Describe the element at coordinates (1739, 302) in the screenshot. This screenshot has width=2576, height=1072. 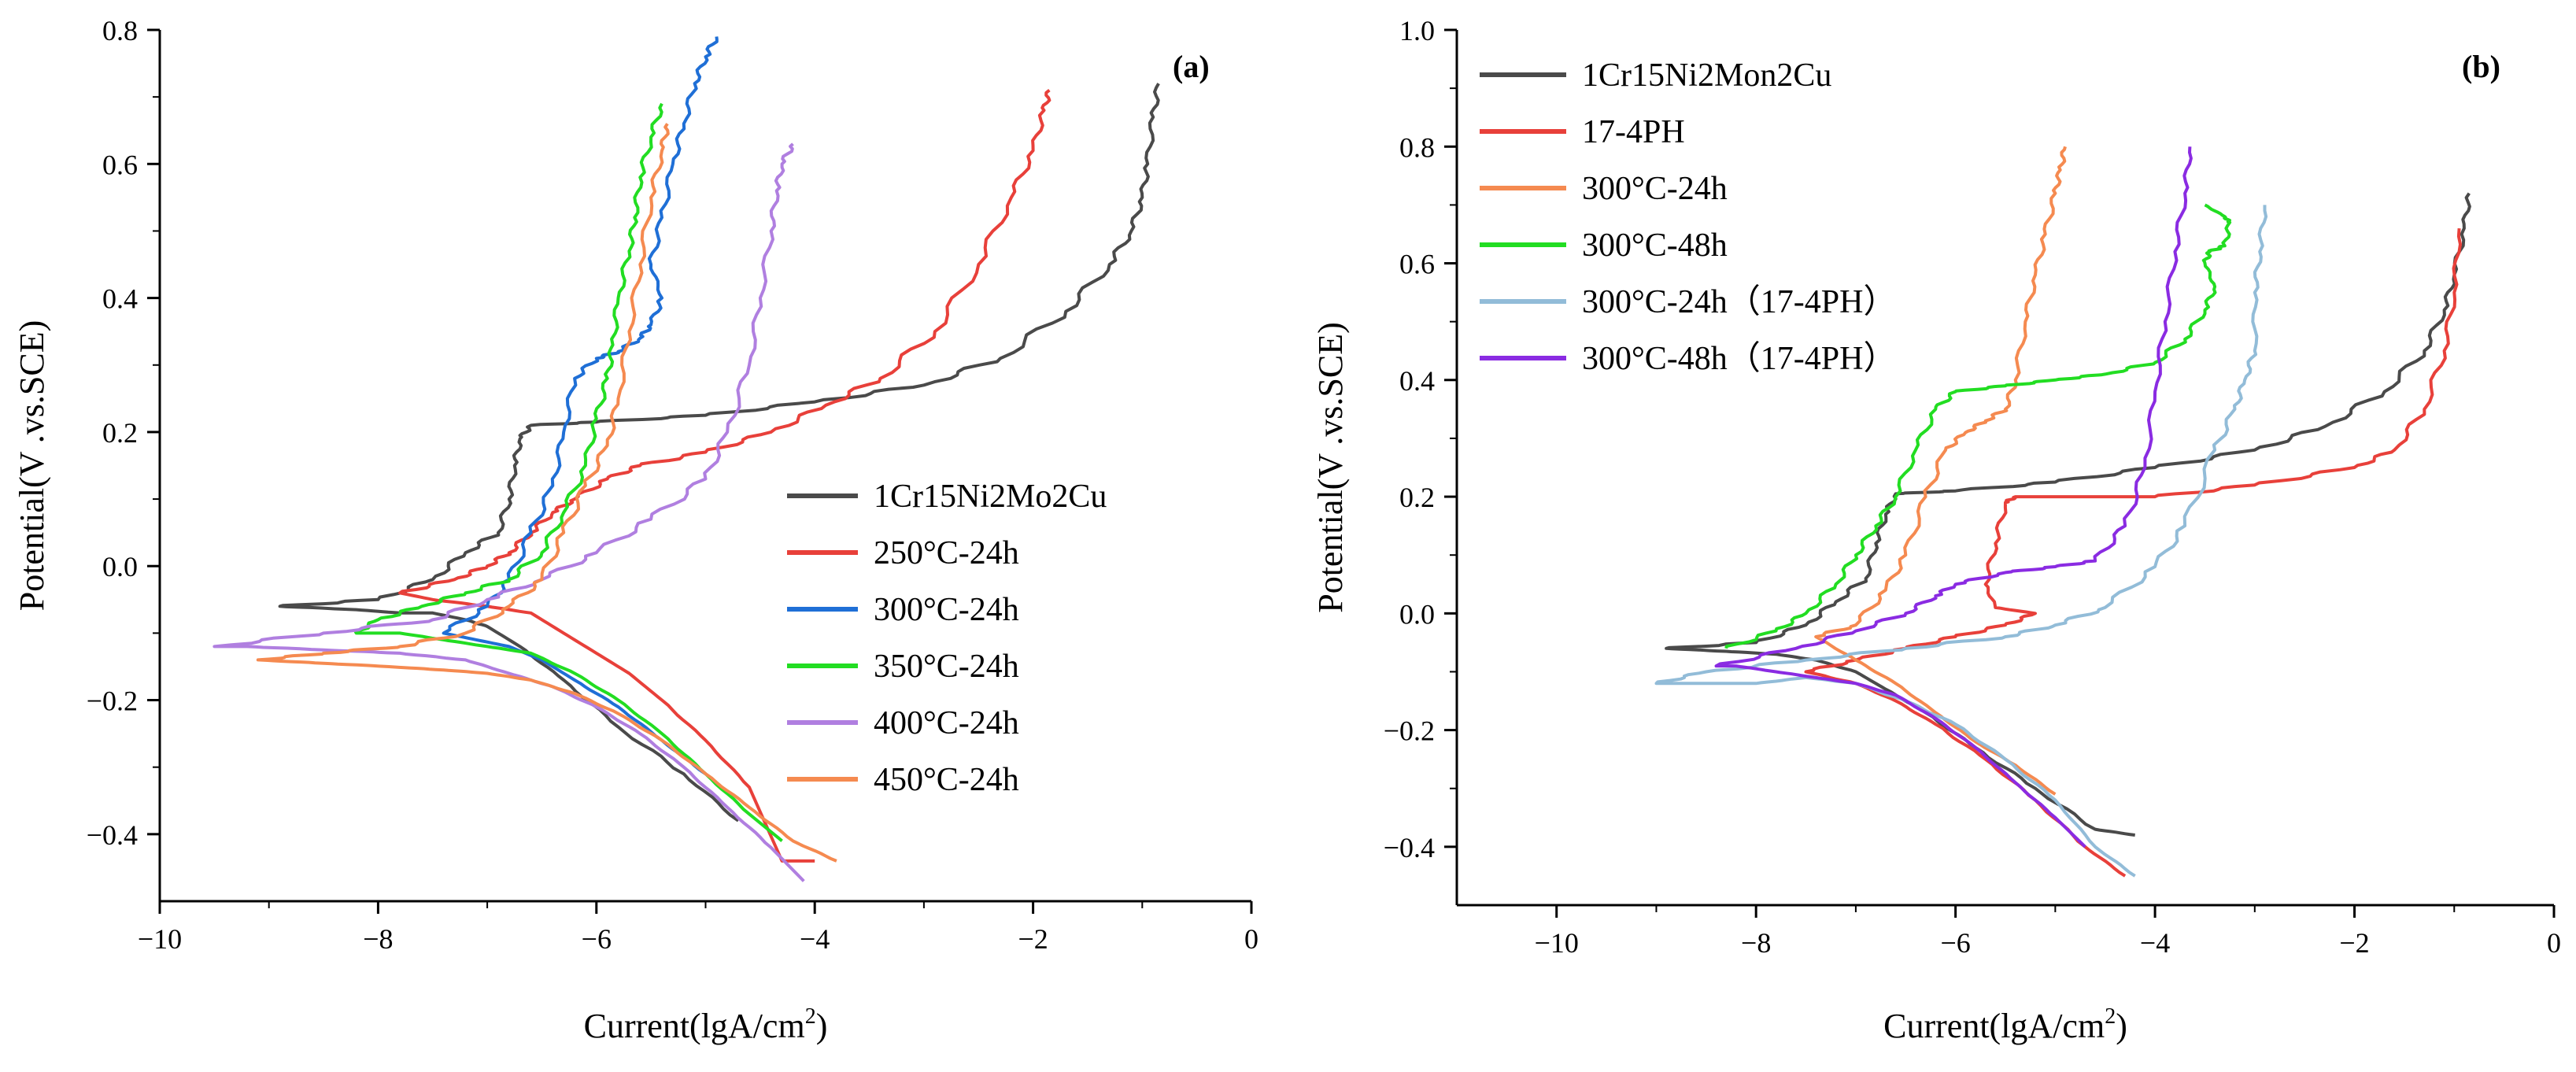
I see `legend-label: 300°C-24h（17-4PH）` at that location.